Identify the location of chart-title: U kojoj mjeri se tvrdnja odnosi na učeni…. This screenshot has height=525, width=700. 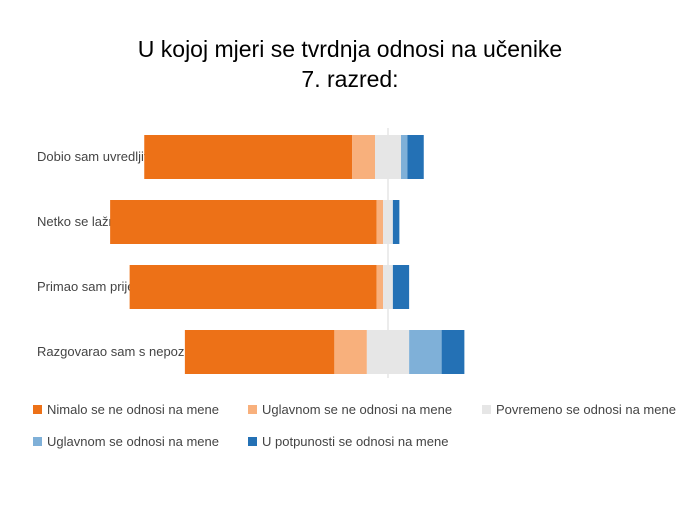
(350, 49).